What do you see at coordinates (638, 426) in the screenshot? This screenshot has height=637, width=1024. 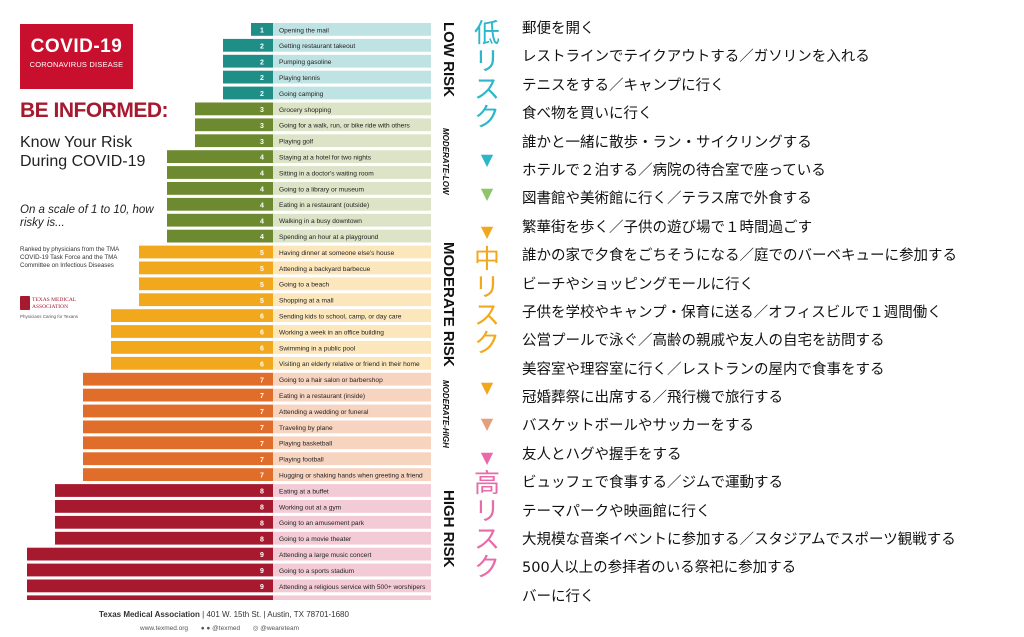 I see `jp-list-item: バスケットボールやサッカーをする` at bounding box center [638, 426].